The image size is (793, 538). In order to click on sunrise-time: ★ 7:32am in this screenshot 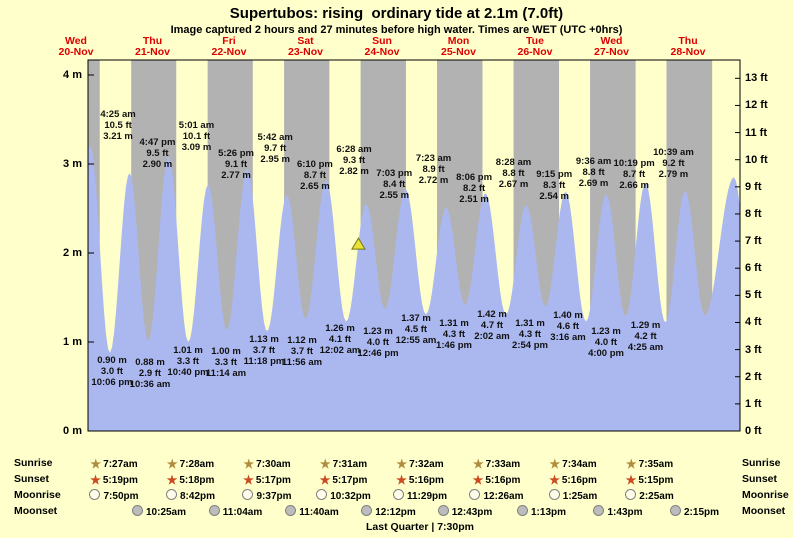, I will do `click(420, 464)`.